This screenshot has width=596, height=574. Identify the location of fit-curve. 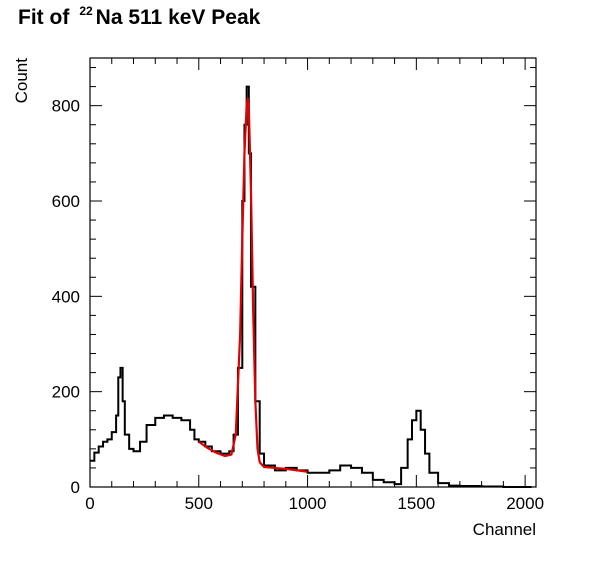
(253, 285).